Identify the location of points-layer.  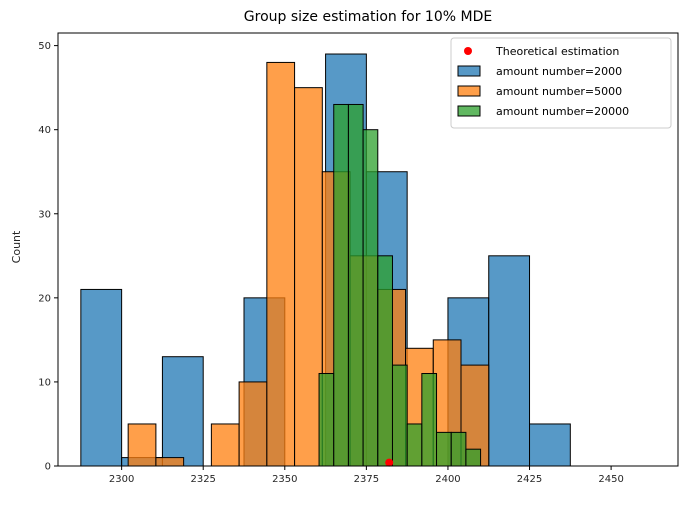
(389, 462).